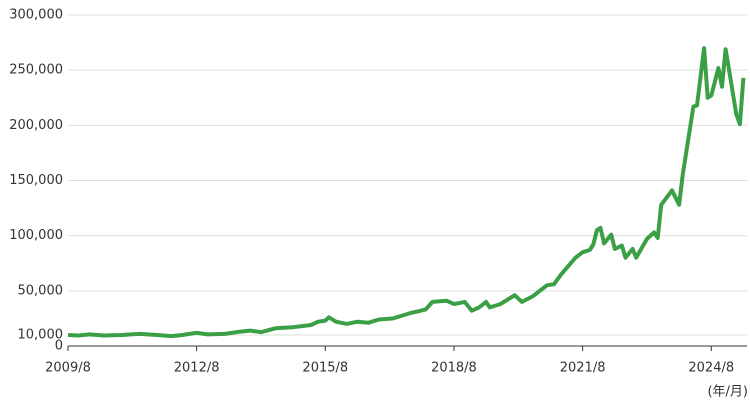 The image size is (750, 403). What do you see at coordinates (41, 290) in the screenshot?
I see `y-tick-label: 50,000` at bounding box center [41, 290].